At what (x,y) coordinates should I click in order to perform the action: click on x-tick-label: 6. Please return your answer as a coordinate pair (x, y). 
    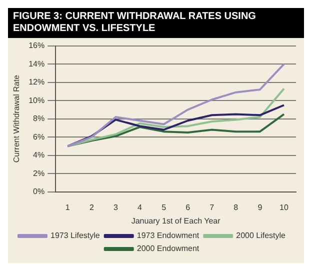
    Looking at the image, I should click on (188, 207).